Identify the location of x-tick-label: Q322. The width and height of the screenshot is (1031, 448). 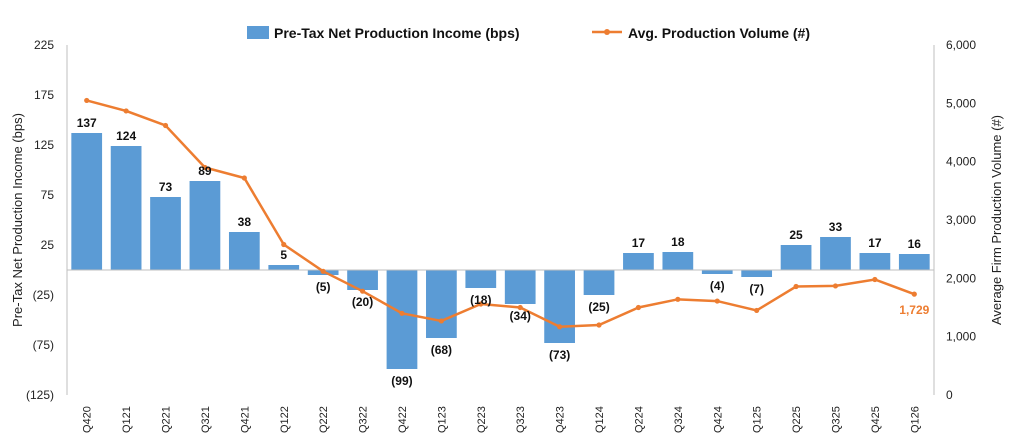
(364, 419).